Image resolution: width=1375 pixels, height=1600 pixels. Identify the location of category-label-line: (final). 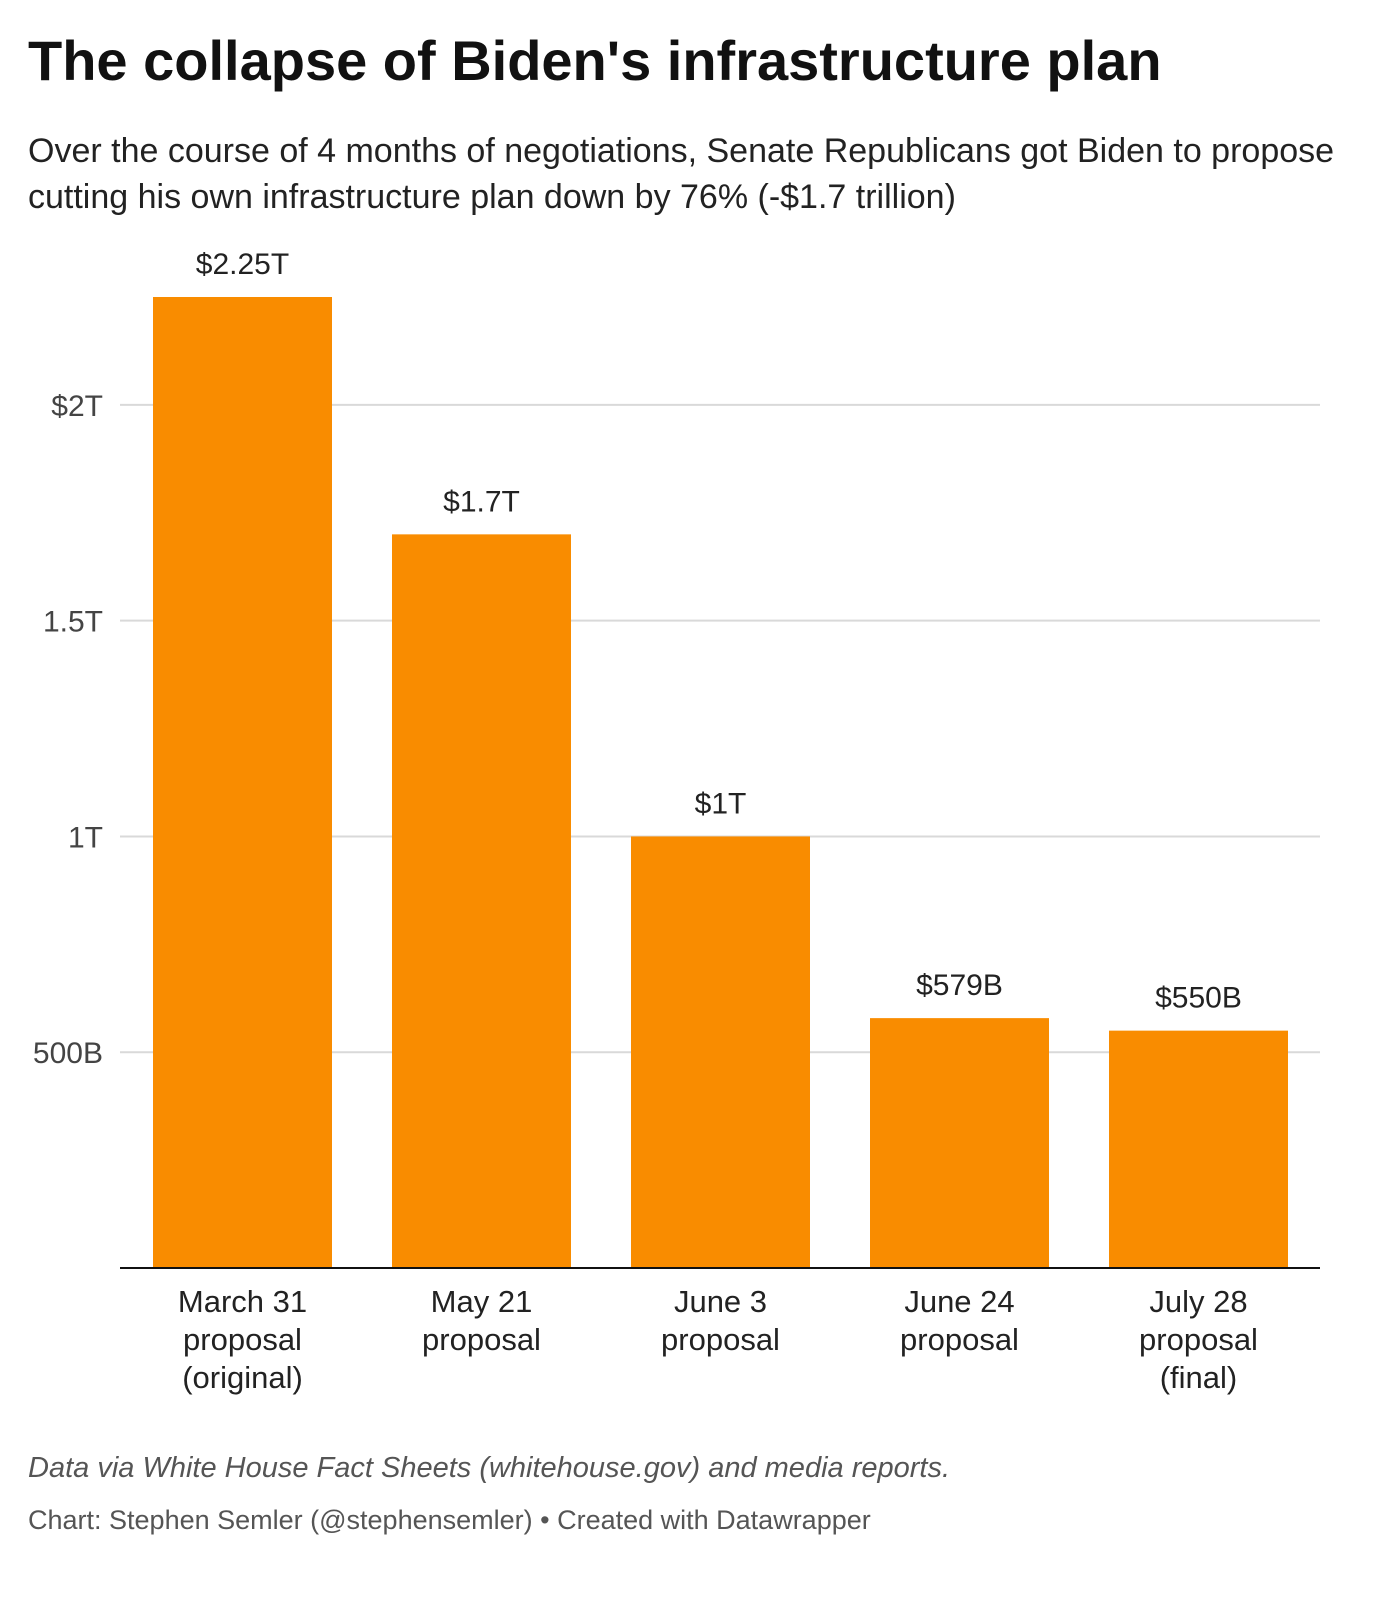
(1199, 1377).